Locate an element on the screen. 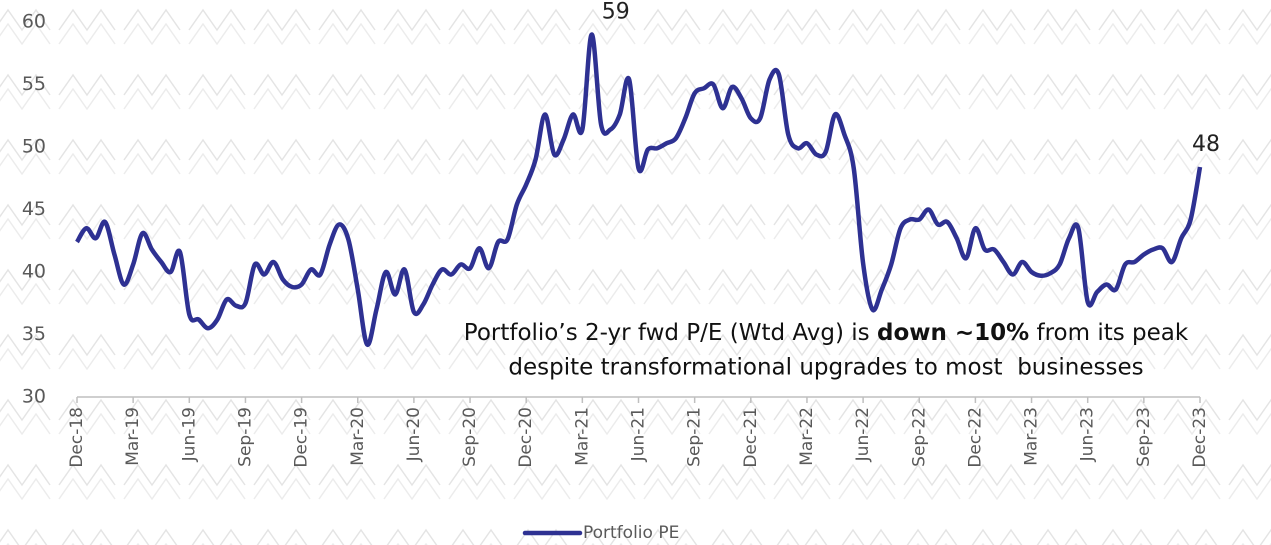 This screenshot has width=1271, height=545. x-tick-label: Jun-19 is located at coordinates (189, 434).